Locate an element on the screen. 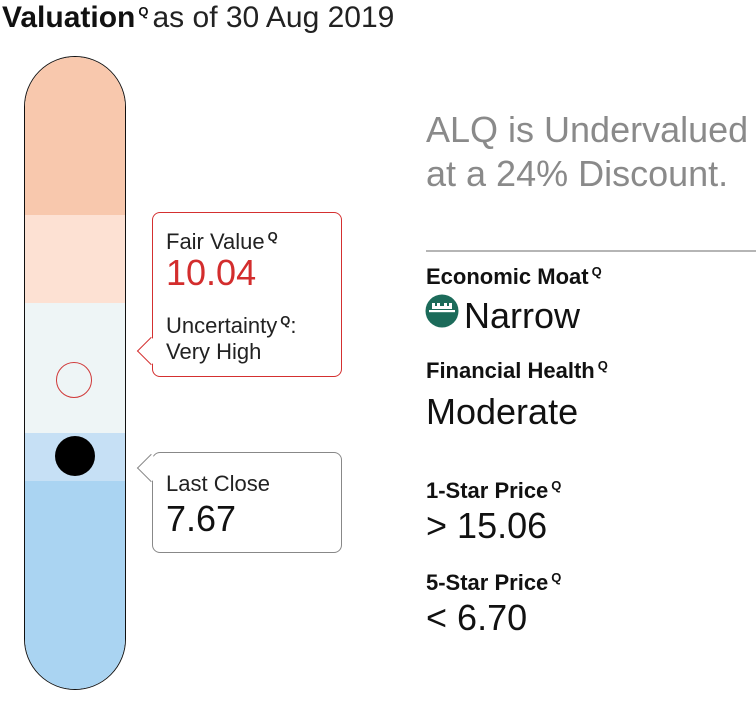  fair-value-label: Fair Value is located at coordinates (215, 241).